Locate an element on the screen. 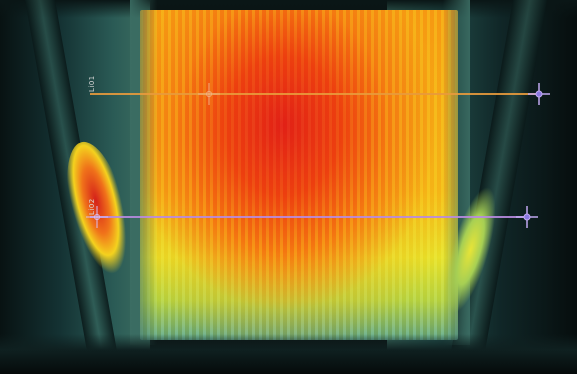 The image size is (577, 374). measurement-line-1-label: Li01 is located at coordinates (92, 83).